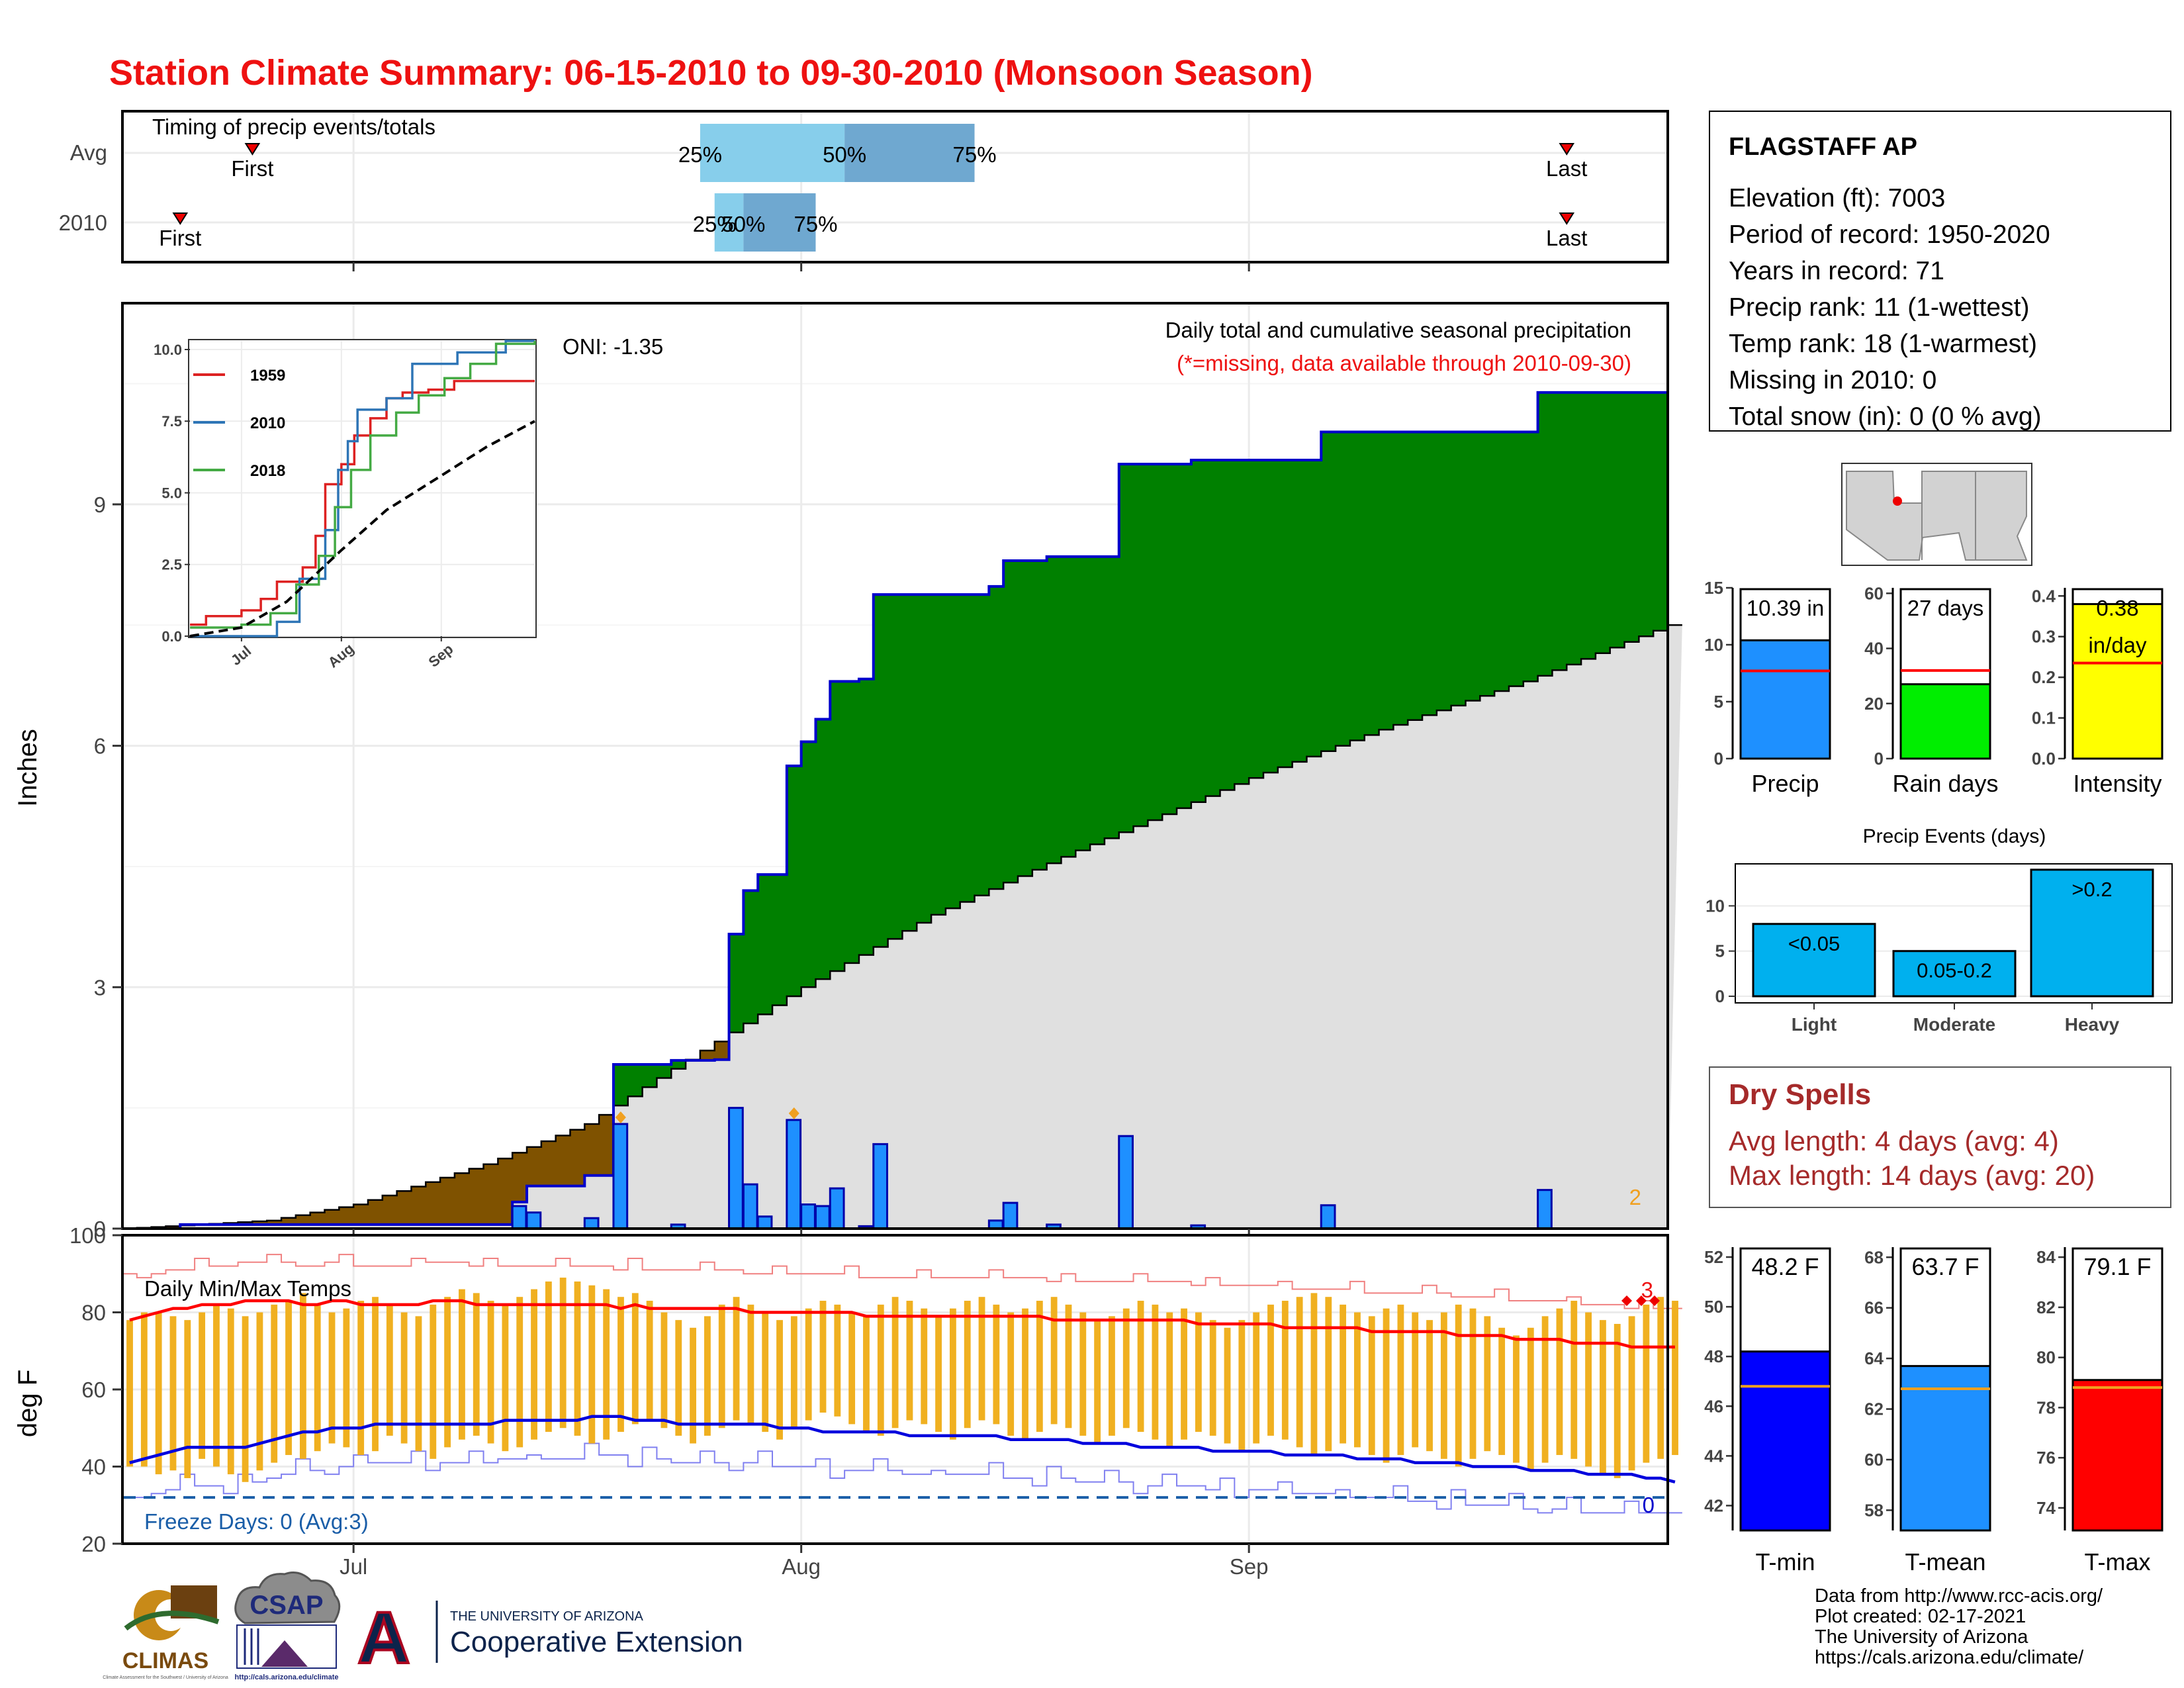  I want to click on precip-y-tick-label: 6, so click(100, 746).